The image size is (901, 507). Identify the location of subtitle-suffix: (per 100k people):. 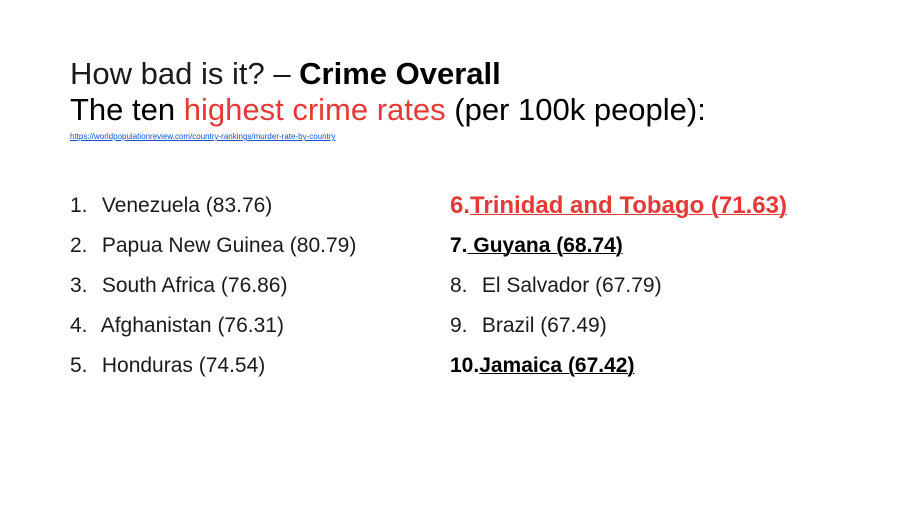
(575, 109).